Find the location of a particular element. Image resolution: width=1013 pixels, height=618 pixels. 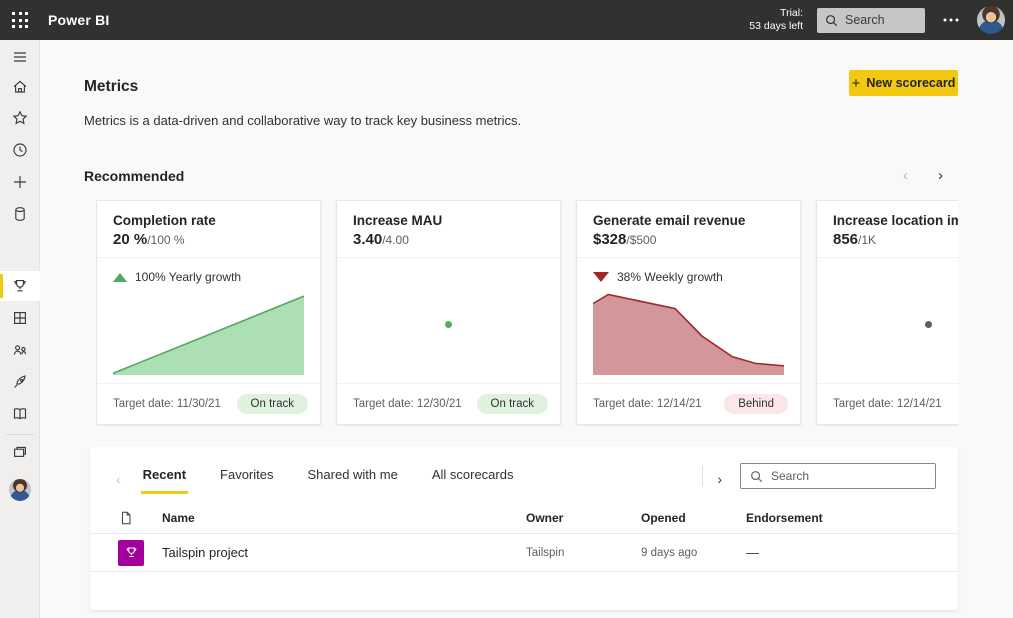

nav-workspaces-icon is located at coordinates (20, 452).